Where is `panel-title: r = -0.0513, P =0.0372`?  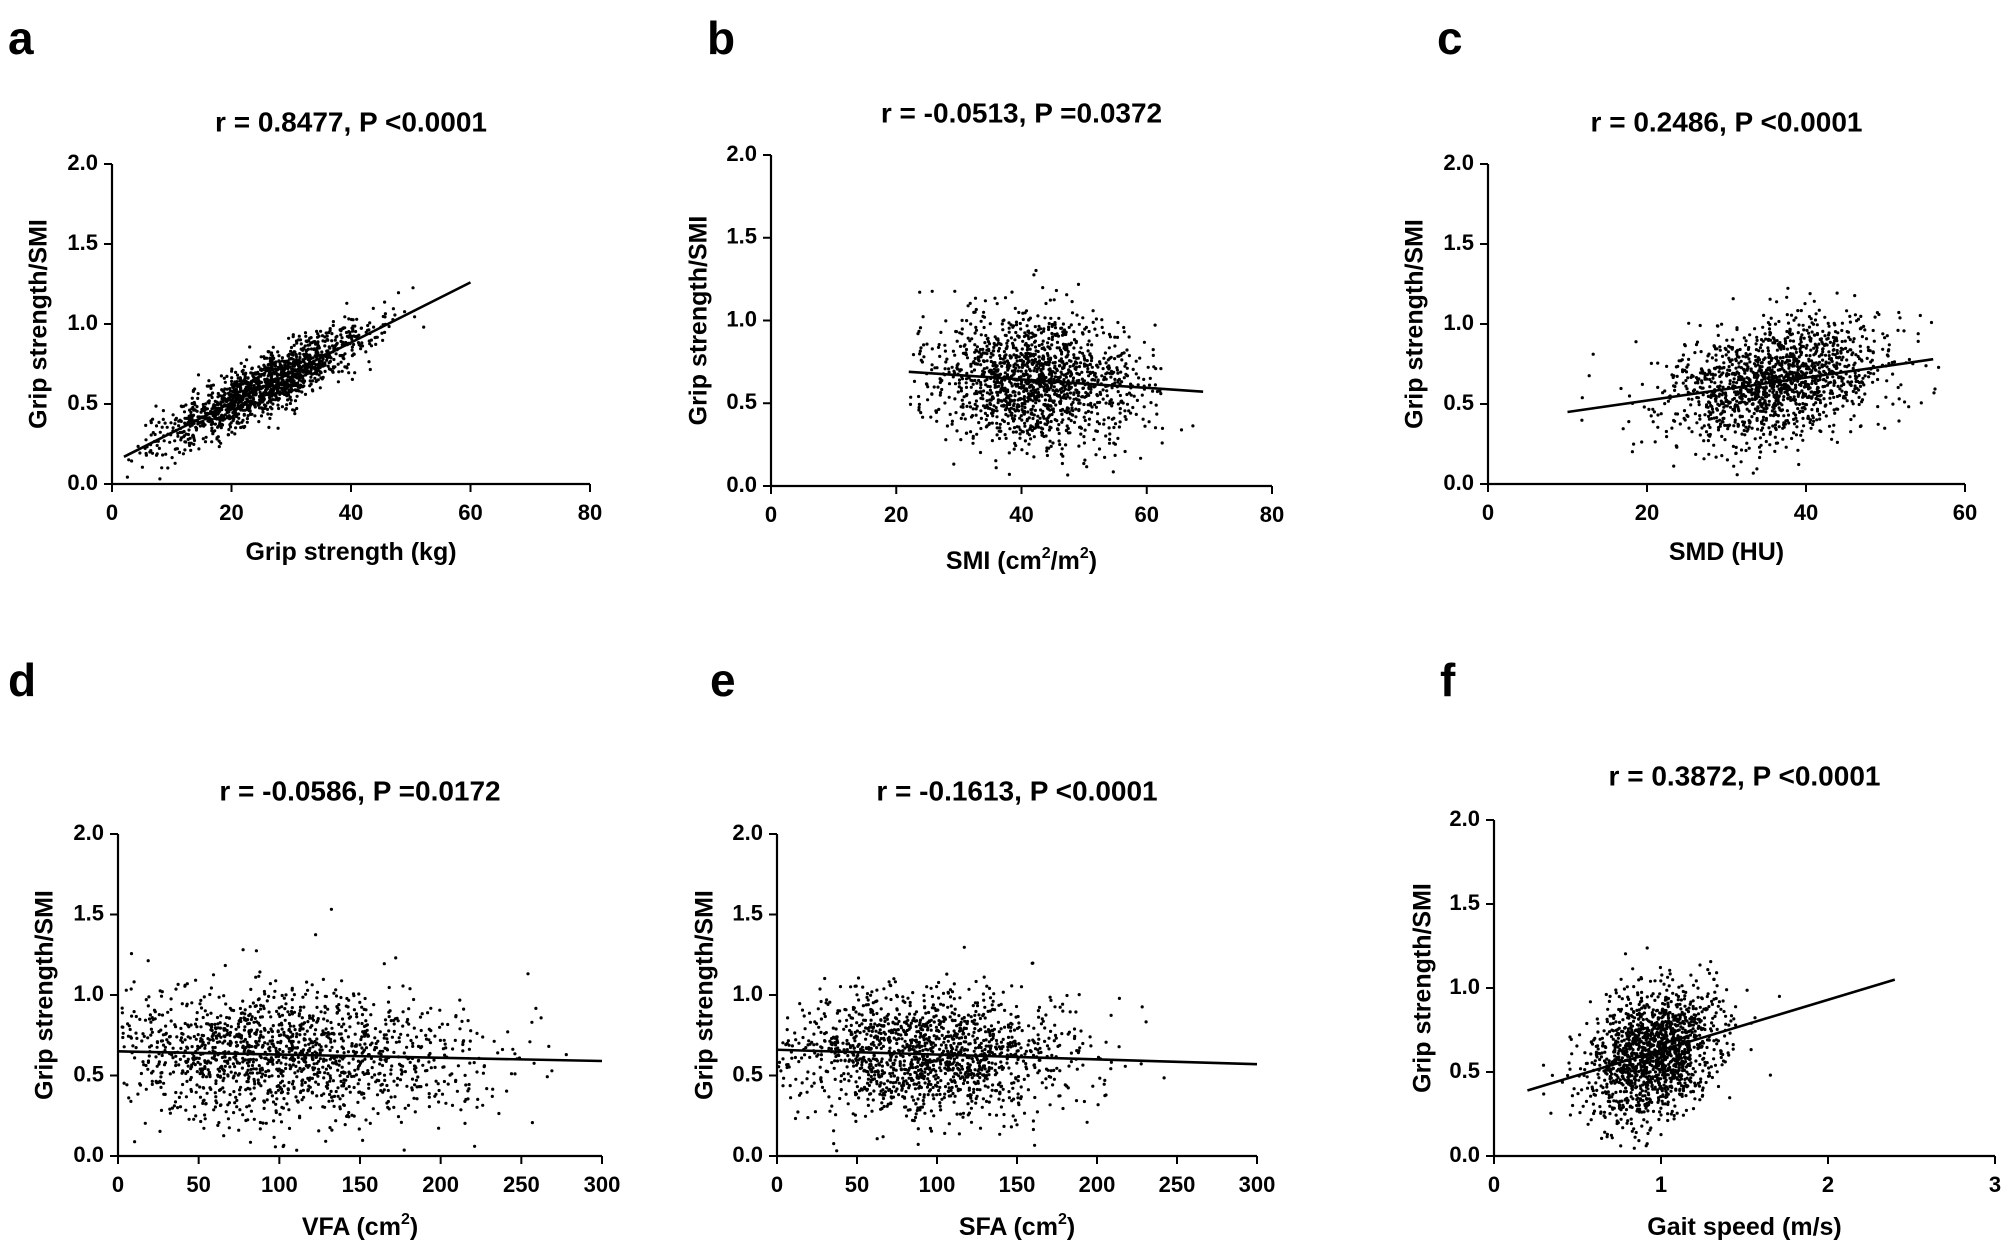 panel-title: r = -0.0513, P =0.0372 is located at coordinates (1021, 112).